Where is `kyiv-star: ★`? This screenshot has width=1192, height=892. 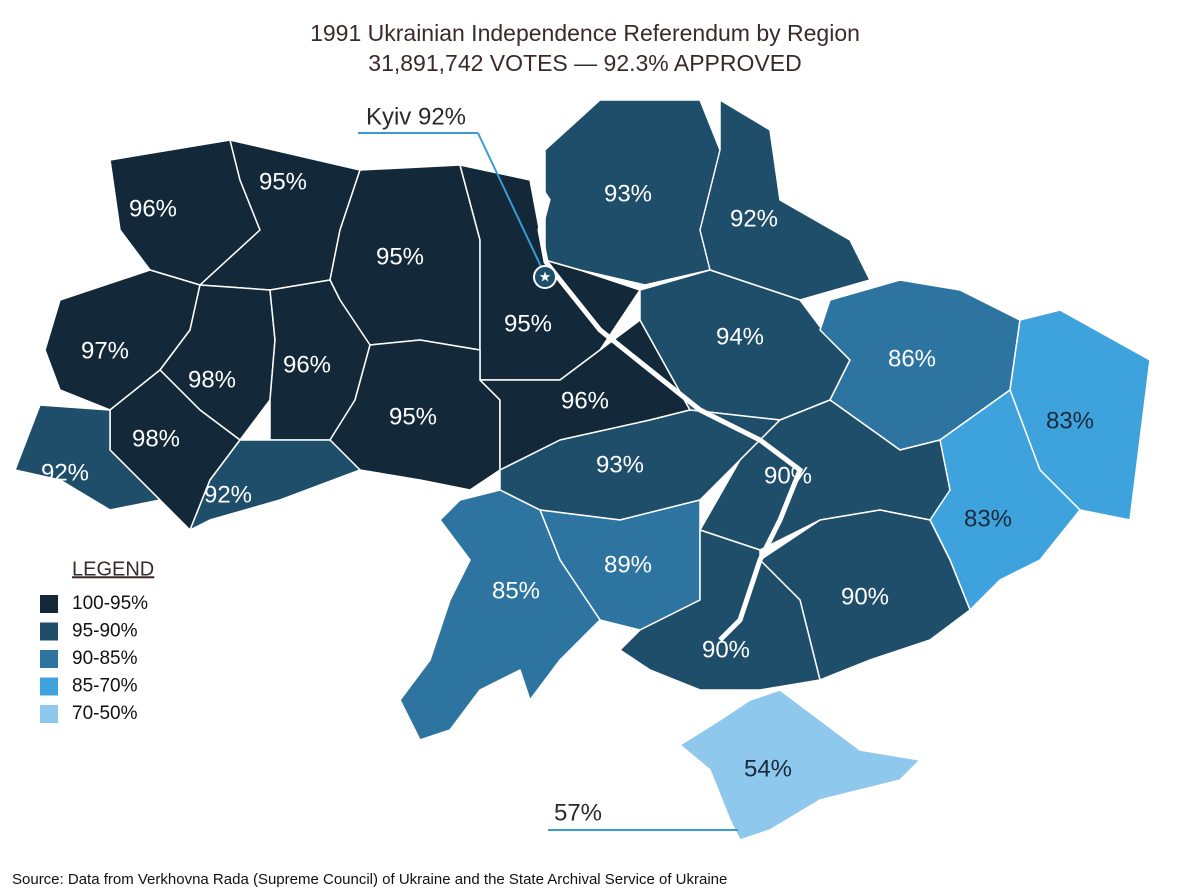 kyiv-star: ★ is located at coordinates (545, 277).